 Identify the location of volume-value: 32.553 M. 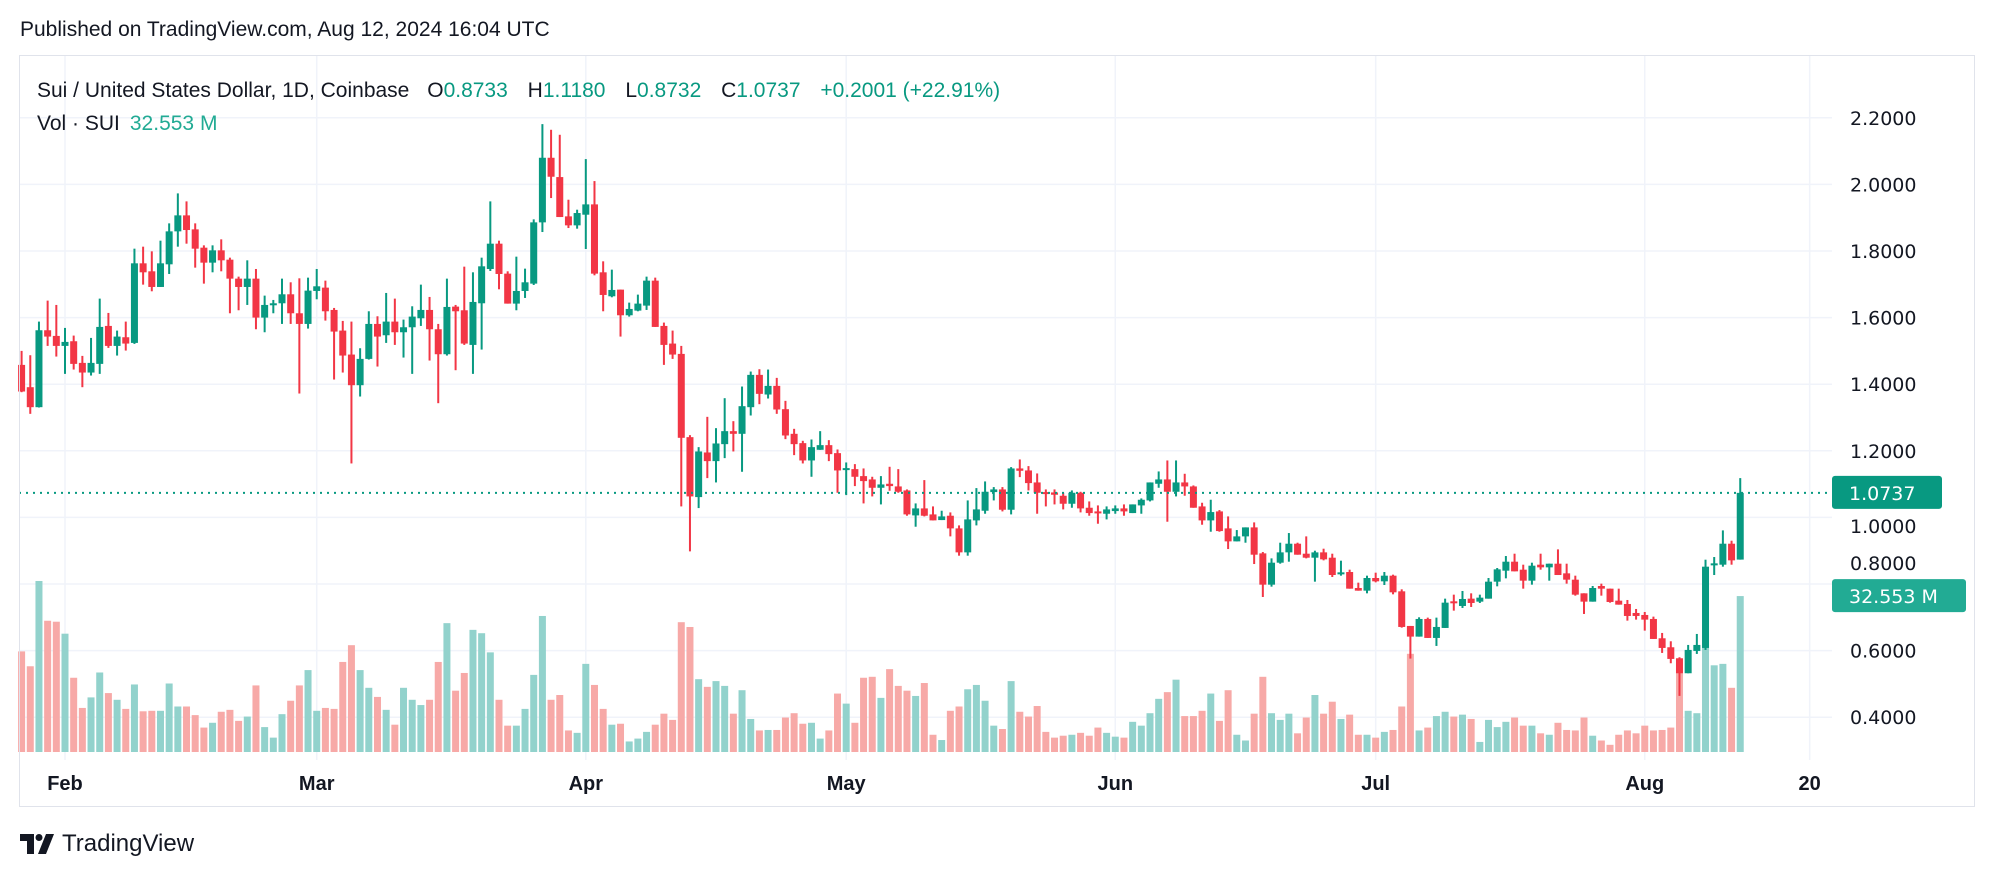
(173, 123).